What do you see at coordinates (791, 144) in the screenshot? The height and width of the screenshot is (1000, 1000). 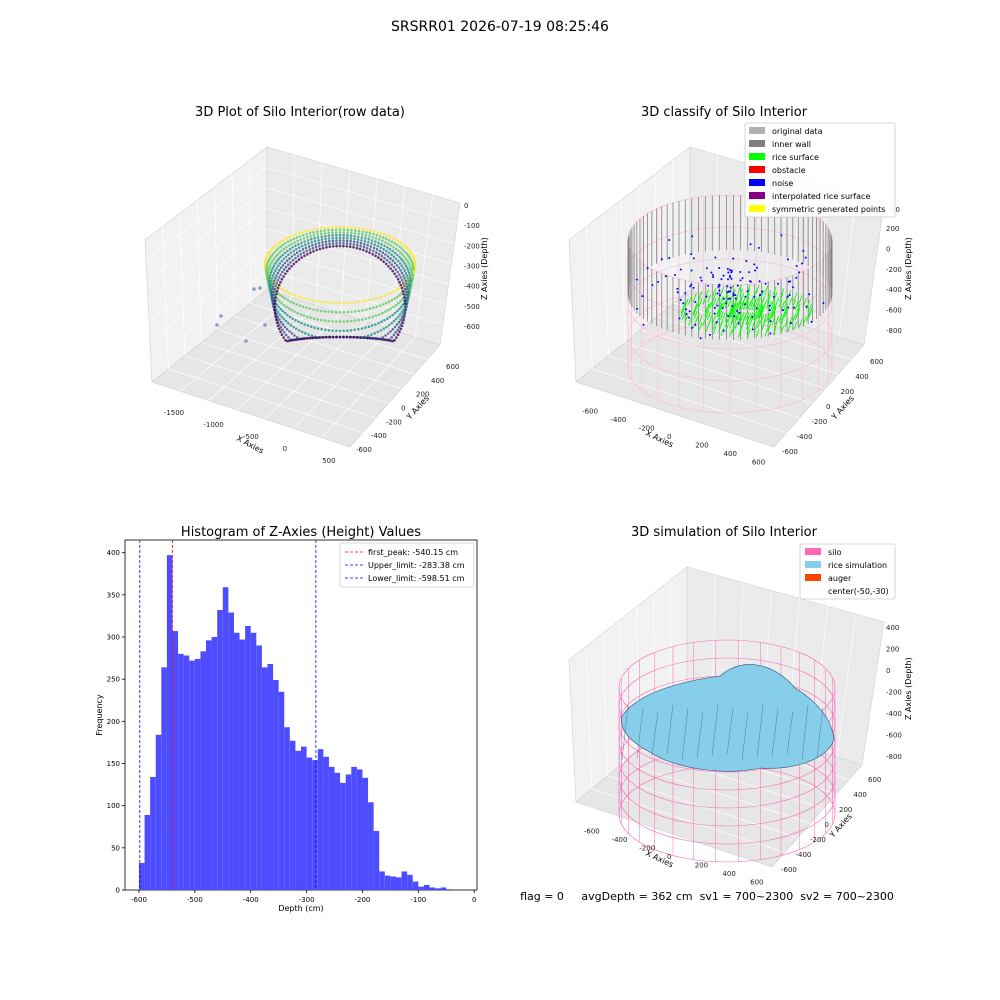 I see `legend-label: inner wall` at bounding box center [791, 144].